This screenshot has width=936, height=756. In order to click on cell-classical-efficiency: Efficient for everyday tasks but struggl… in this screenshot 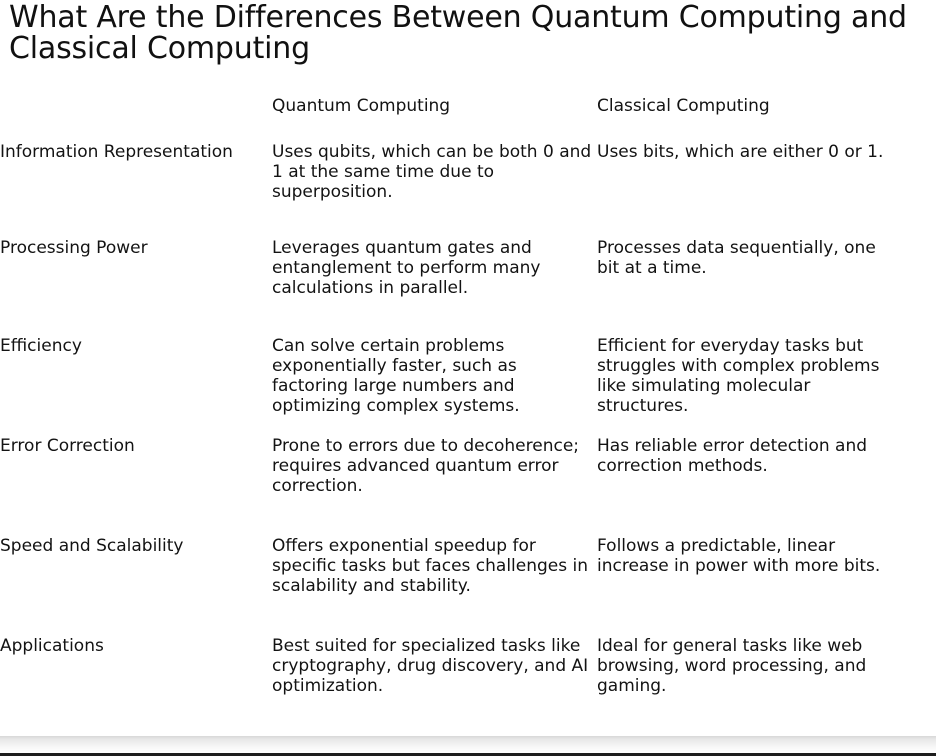, I will do `click(766, 386)`.